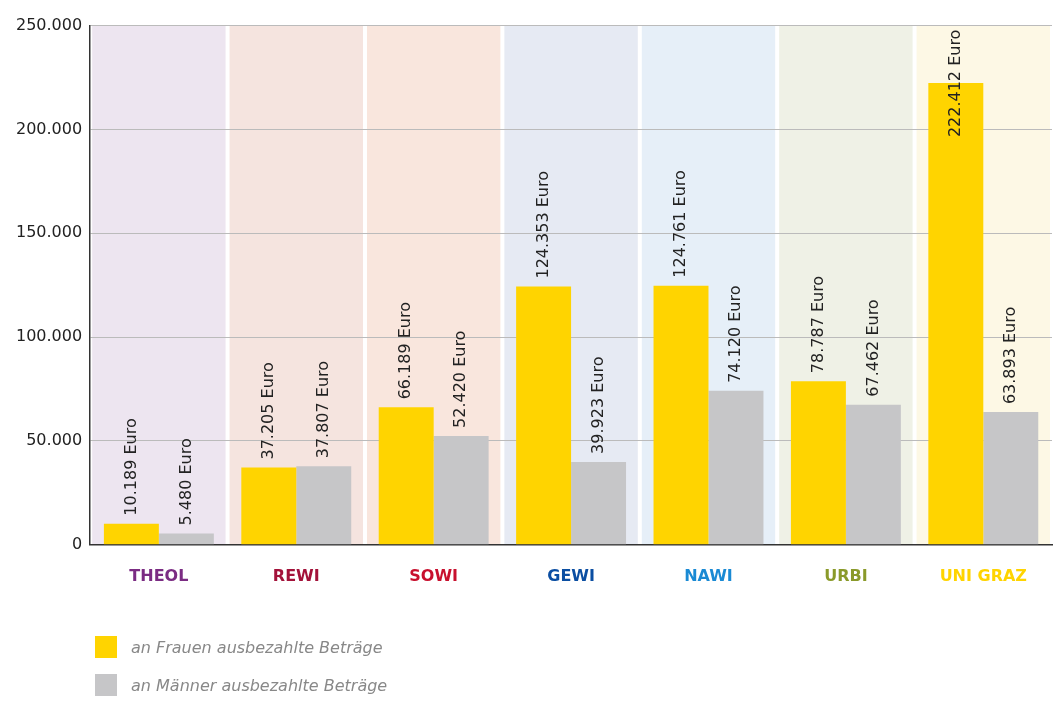  I want to click on data-label: 39.923 Euro, so click(597, 405).